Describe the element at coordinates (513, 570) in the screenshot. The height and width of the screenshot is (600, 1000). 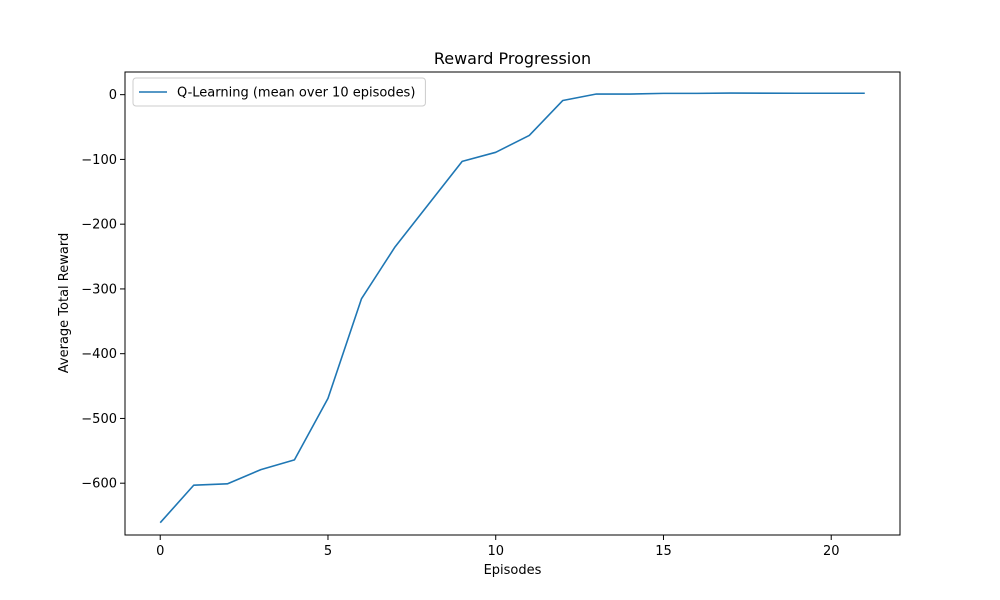
I see `x-axis-label: Episodes` at that location.